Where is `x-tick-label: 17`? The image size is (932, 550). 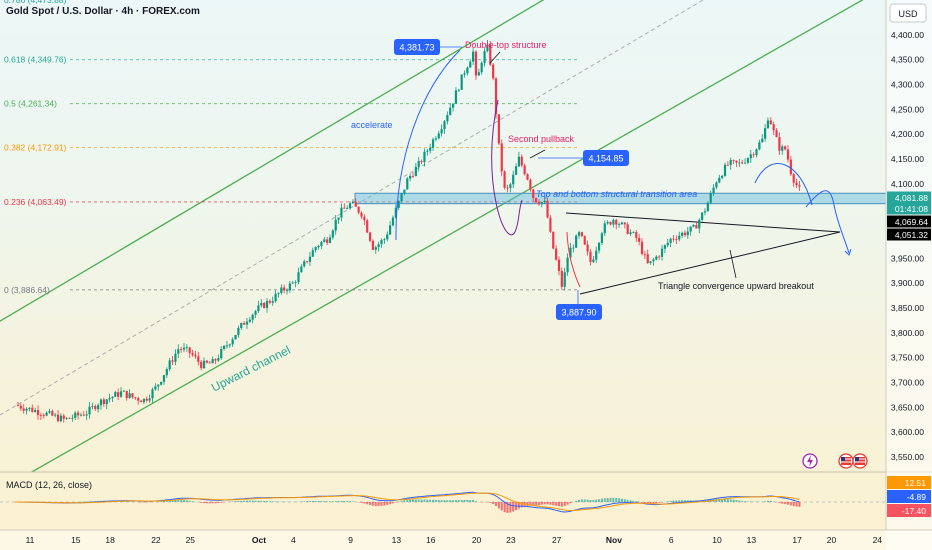 x-tick-label: 17 is located at coordinates (797, 540).